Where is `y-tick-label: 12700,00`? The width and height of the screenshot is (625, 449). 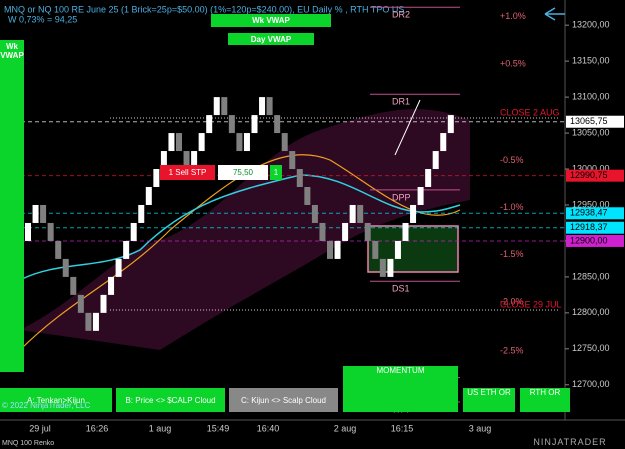
y-tick-label: 12700,00 is located at coordinates (591, 384).